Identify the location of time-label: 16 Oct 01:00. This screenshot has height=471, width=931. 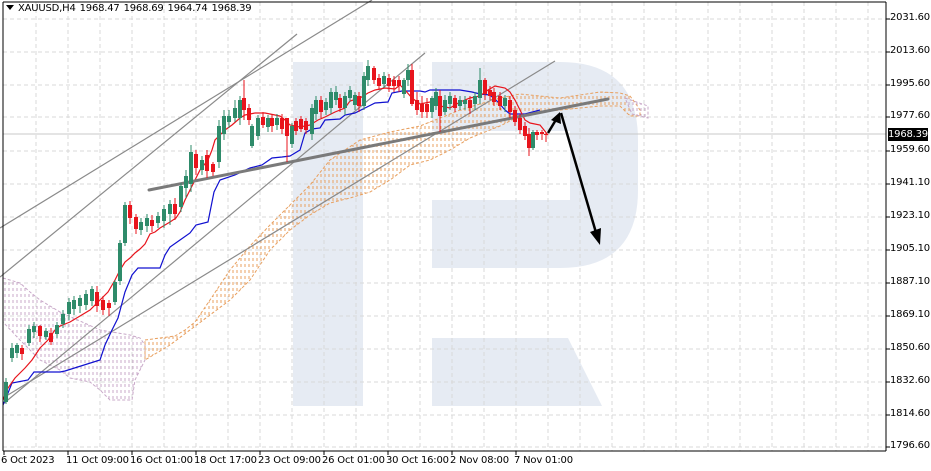
(161, 460).